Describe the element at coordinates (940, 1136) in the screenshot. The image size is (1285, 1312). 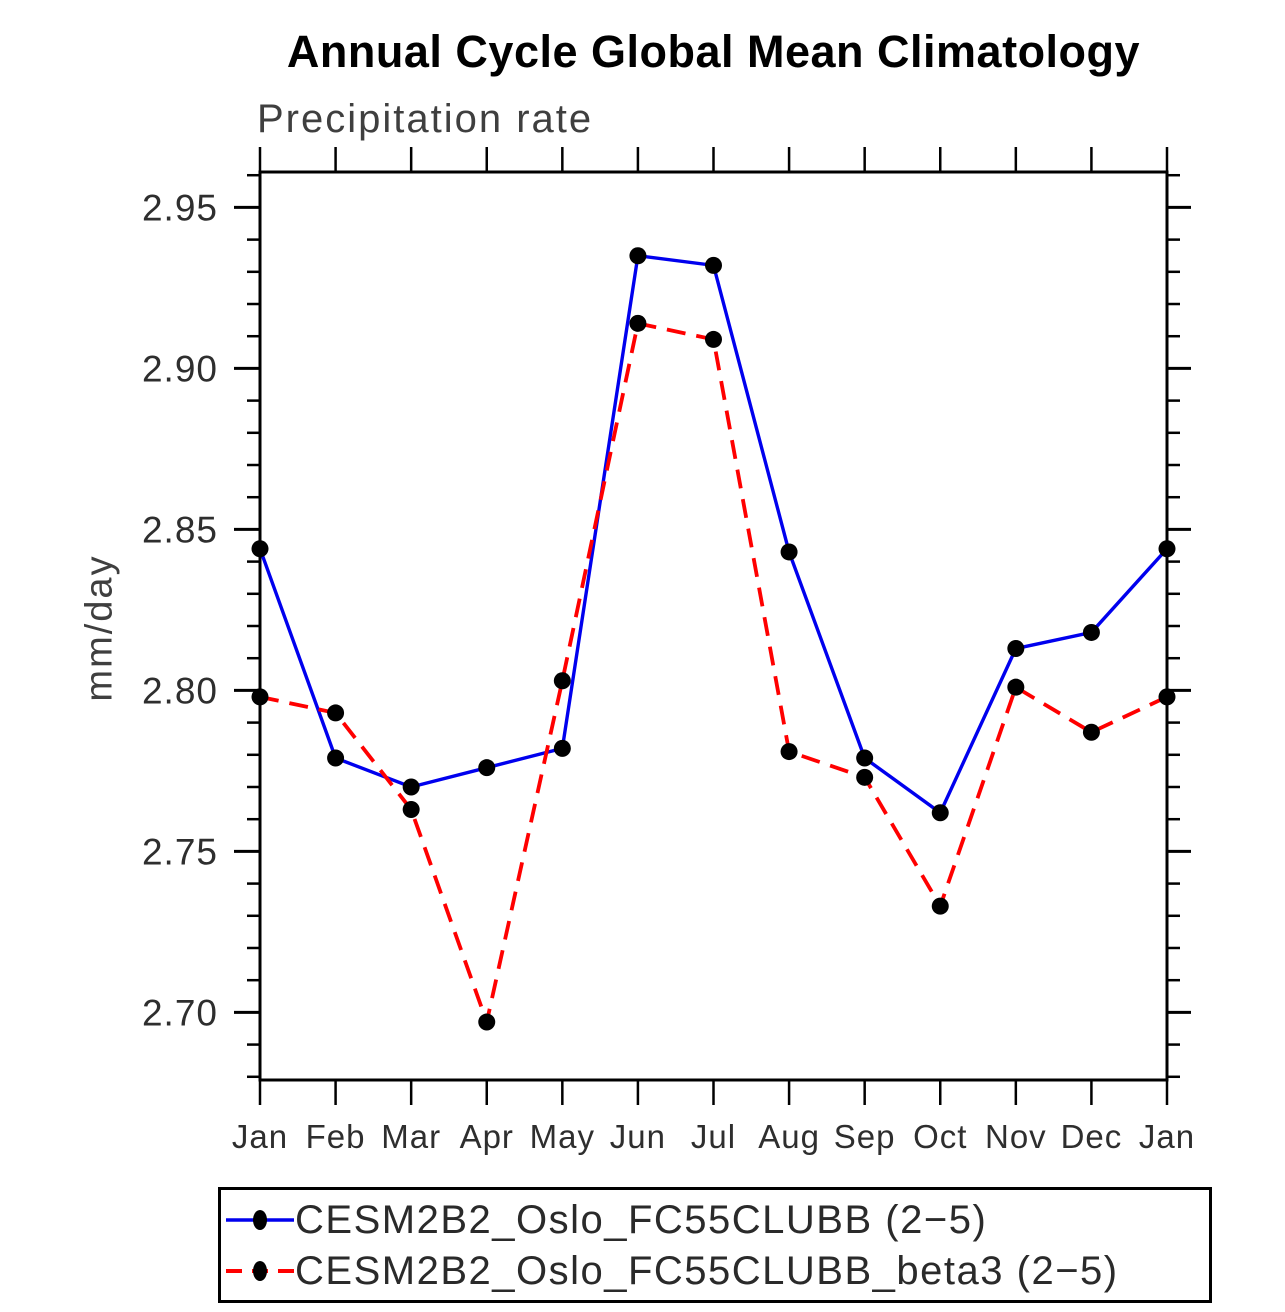
I see `x-tick-label: Oct` at that location.